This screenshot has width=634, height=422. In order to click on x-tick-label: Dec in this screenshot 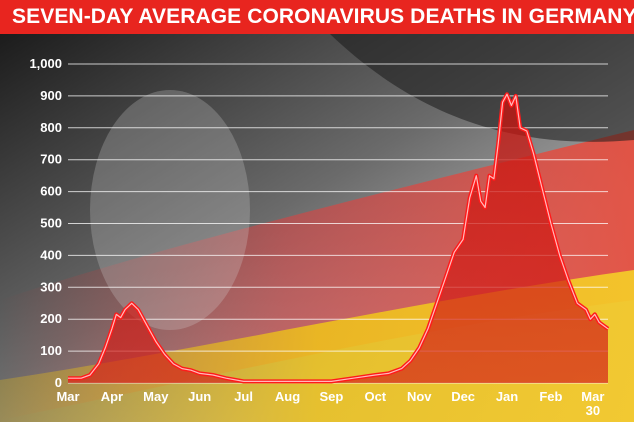, I will do `click(463, 396)`.